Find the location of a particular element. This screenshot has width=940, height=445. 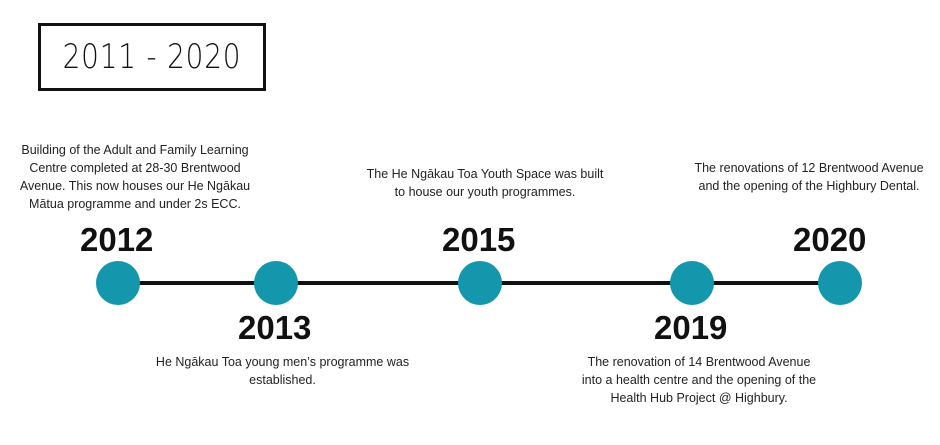

event-year-2015: 2015 is located at coordinates (479, 239).